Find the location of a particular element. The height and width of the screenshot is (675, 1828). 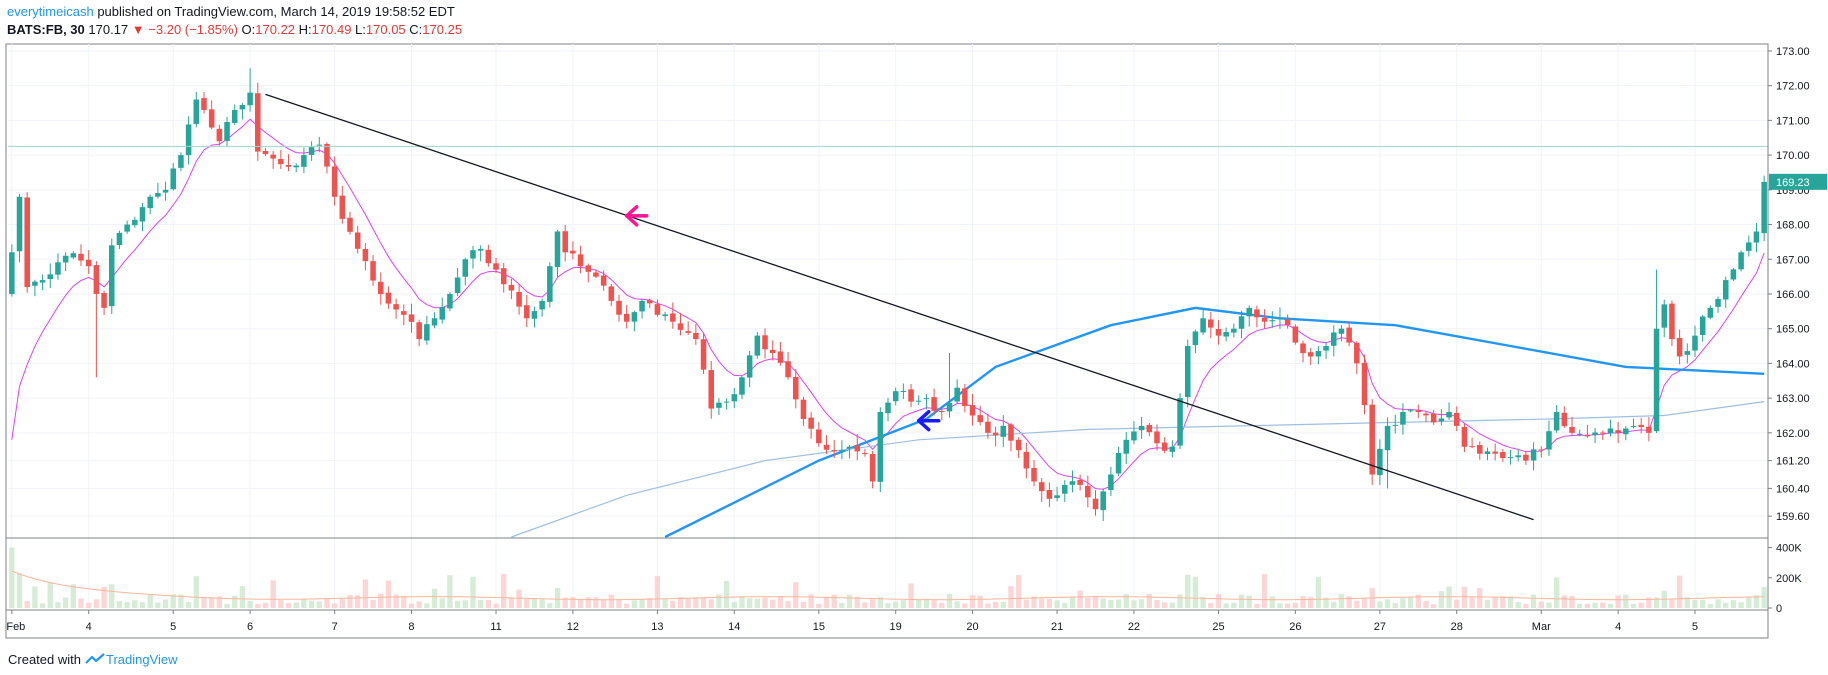

symbol-label: BATS:FB, 30 is located at coordinates (46, 29).